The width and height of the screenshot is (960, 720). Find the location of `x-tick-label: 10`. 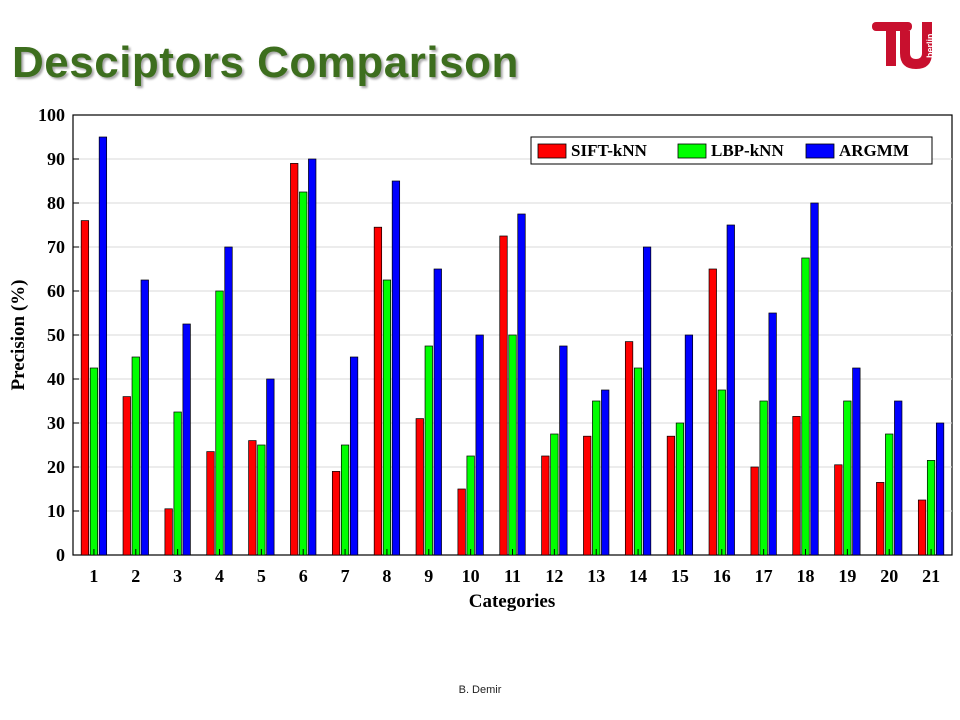

x-tick-label: 10 is located at coordinates (471, 576).